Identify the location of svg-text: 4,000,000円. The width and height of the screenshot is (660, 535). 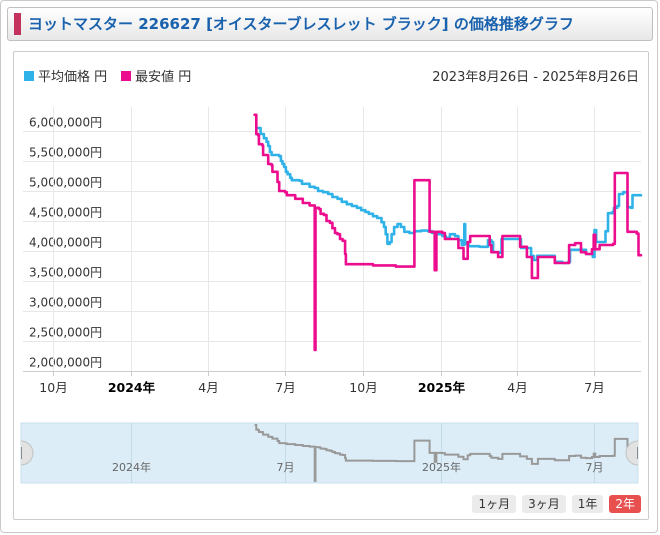
(65, 243).